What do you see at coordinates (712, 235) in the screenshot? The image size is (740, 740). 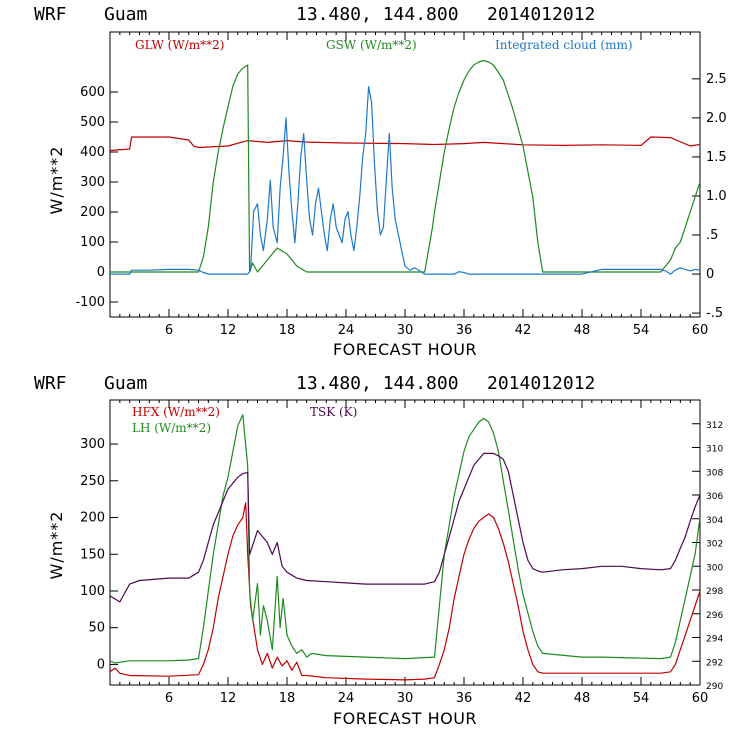 I see `y2-tick-label: .5` at bounding box center [712, 235].